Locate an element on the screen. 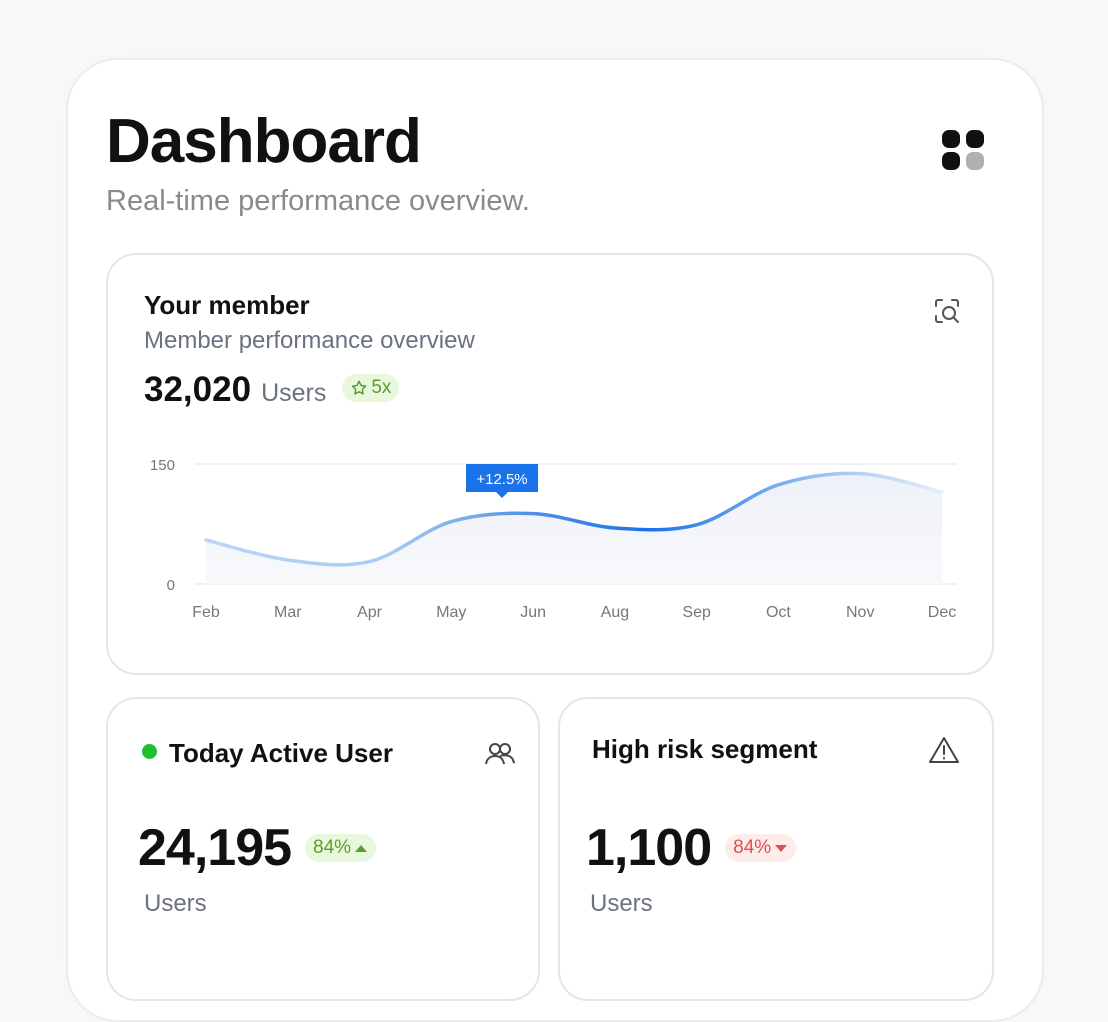 This screenshot has width=1108, height=1022. card-subtitle: Member performance overview is located at coordinates (309, 340).